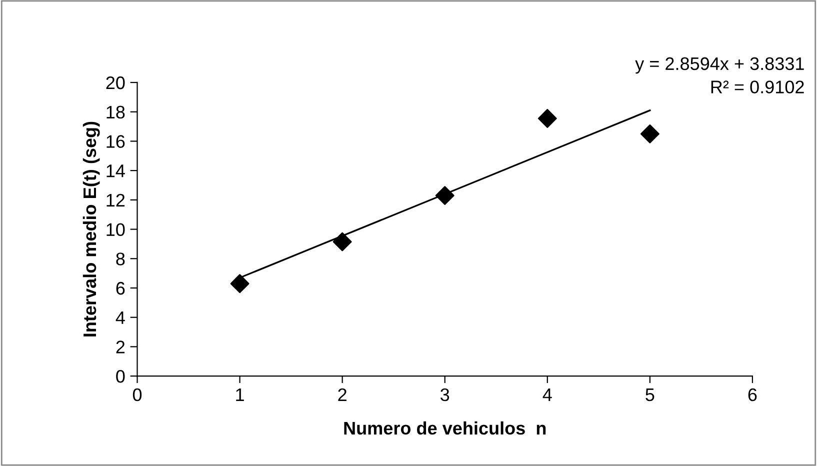 The height and width of the screenshot is (466, 817). What do you see at coordinates (445, 428) in the screenshot?
I see `x-axis-title: Numero de vehiculos n` at bounding box center [445, 428].